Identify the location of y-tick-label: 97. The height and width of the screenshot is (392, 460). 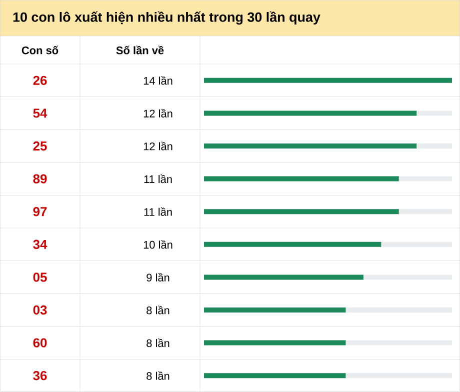
(40, 211).